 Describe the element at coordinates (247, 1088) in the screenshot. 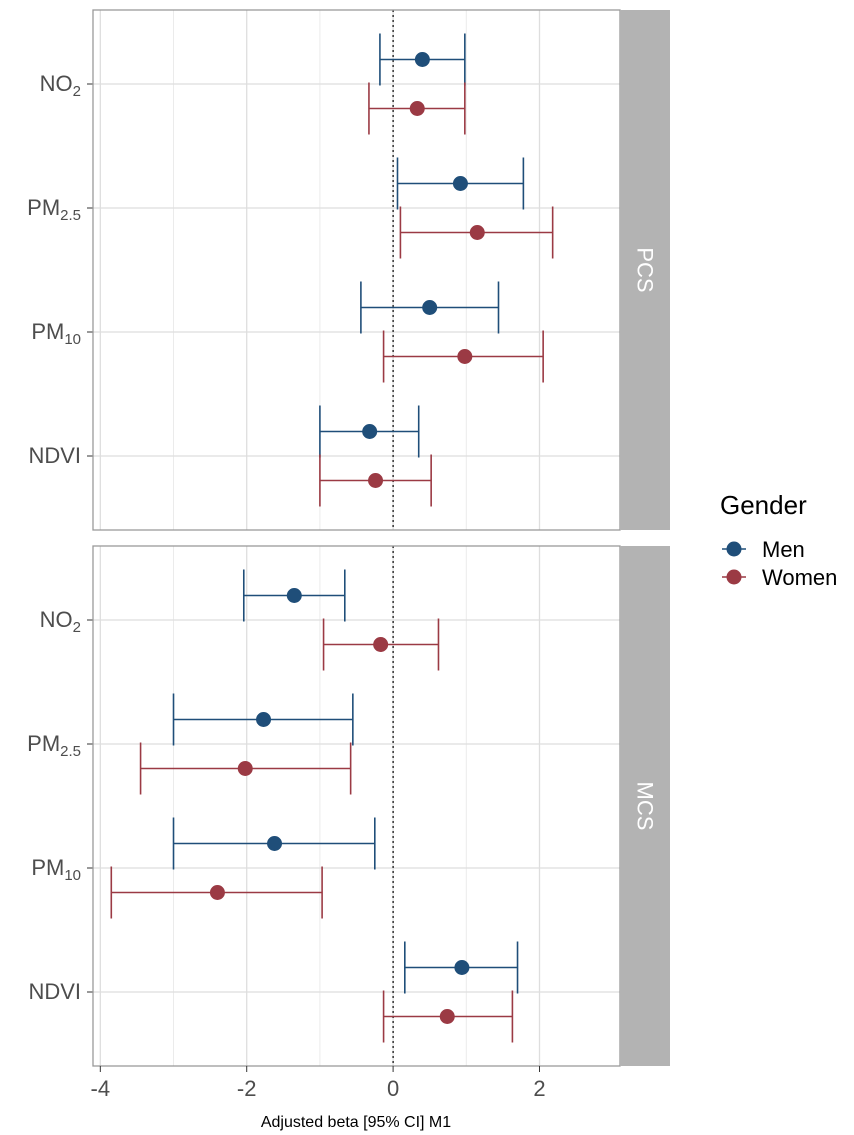

I see `x-tick-label: -2` at that location.